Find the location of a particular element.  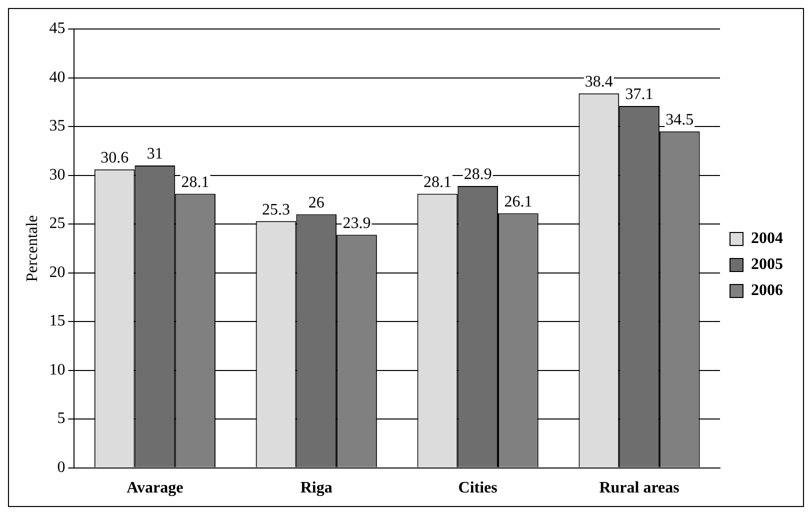

y-tick-label: 45 is located at coordinates (57, 29).